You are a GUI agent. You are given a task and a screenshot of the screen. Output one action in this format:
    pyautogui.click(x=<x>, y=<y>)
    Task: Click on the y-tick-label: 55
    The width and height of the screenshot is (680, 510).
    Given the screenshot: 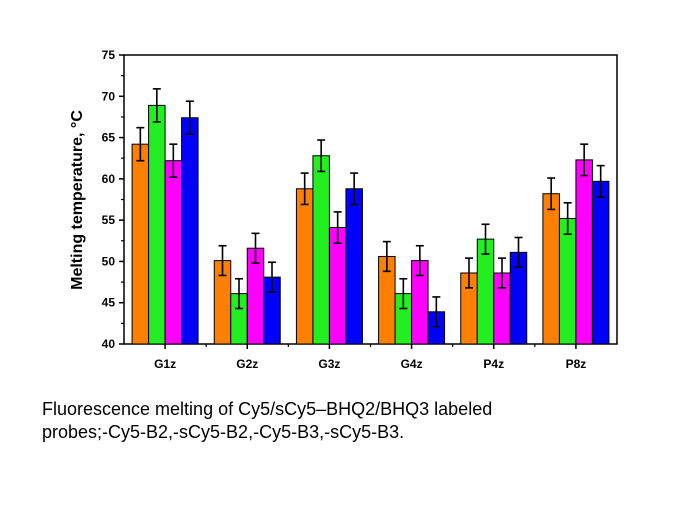 What is the action you would take?
    pyautogui.click(x=109, y=220)
    